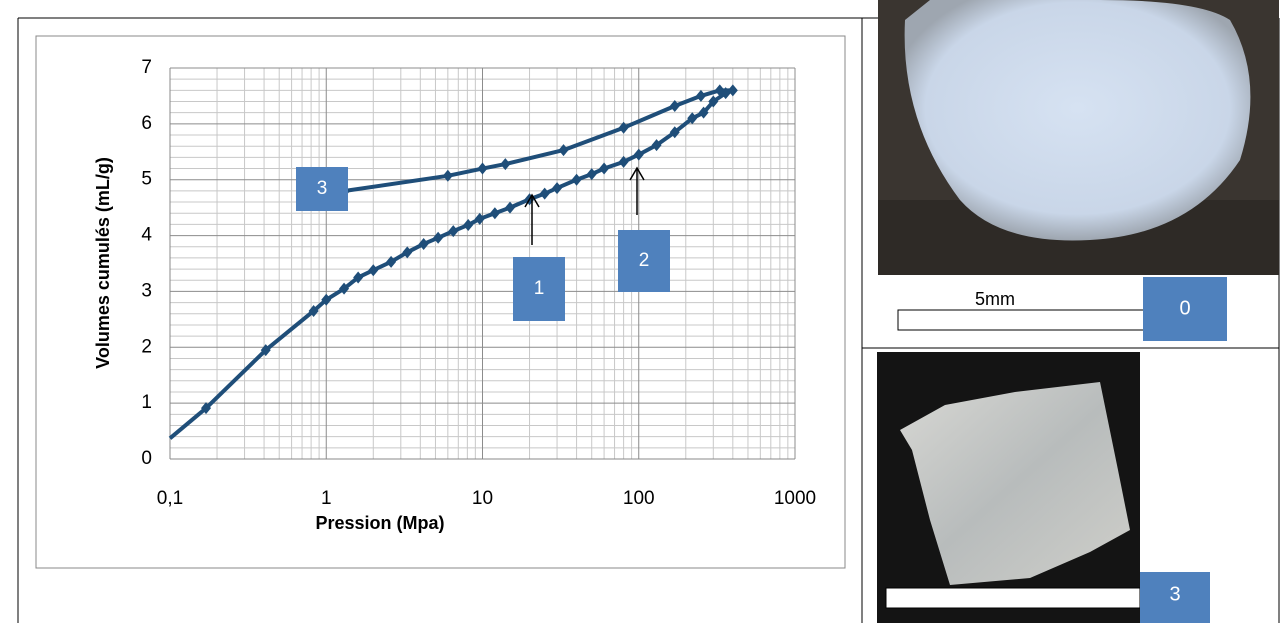 The width and height of the screenshot is (1281, 628). Describe the element at coordinates (146, 458) in the screenshot. I see `y-tick-label: 0` at that location.